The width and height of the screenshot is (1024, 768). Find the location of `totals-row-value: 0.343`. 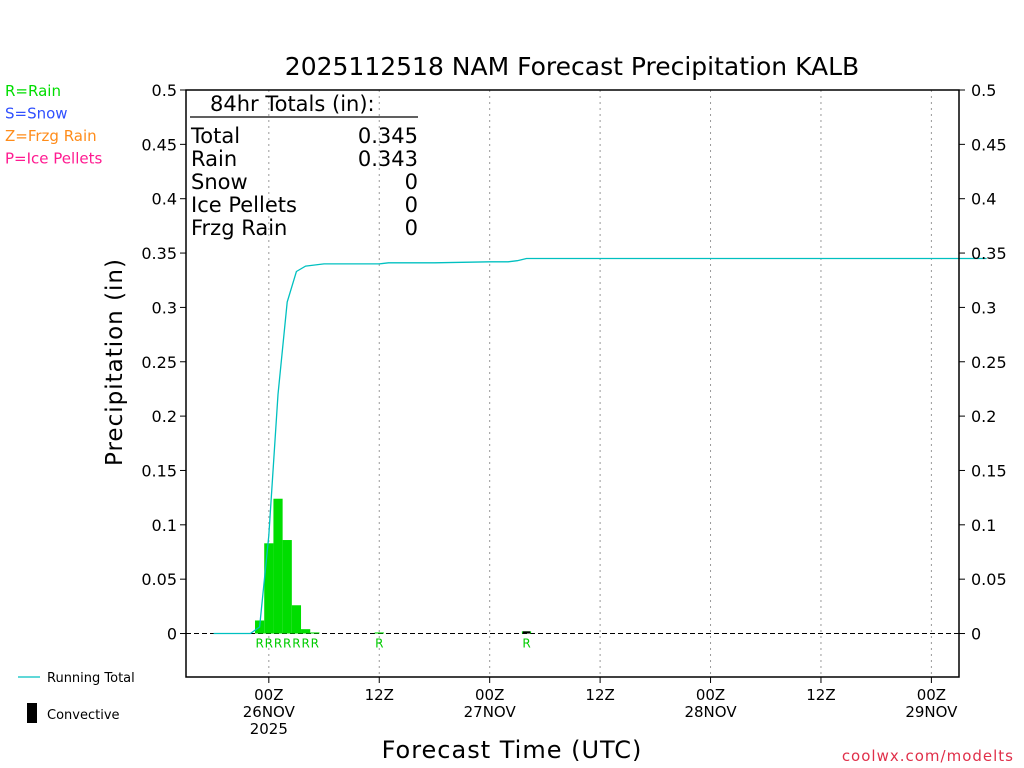

totals-row-value: 0.343 is located at coordinates (388, 159).